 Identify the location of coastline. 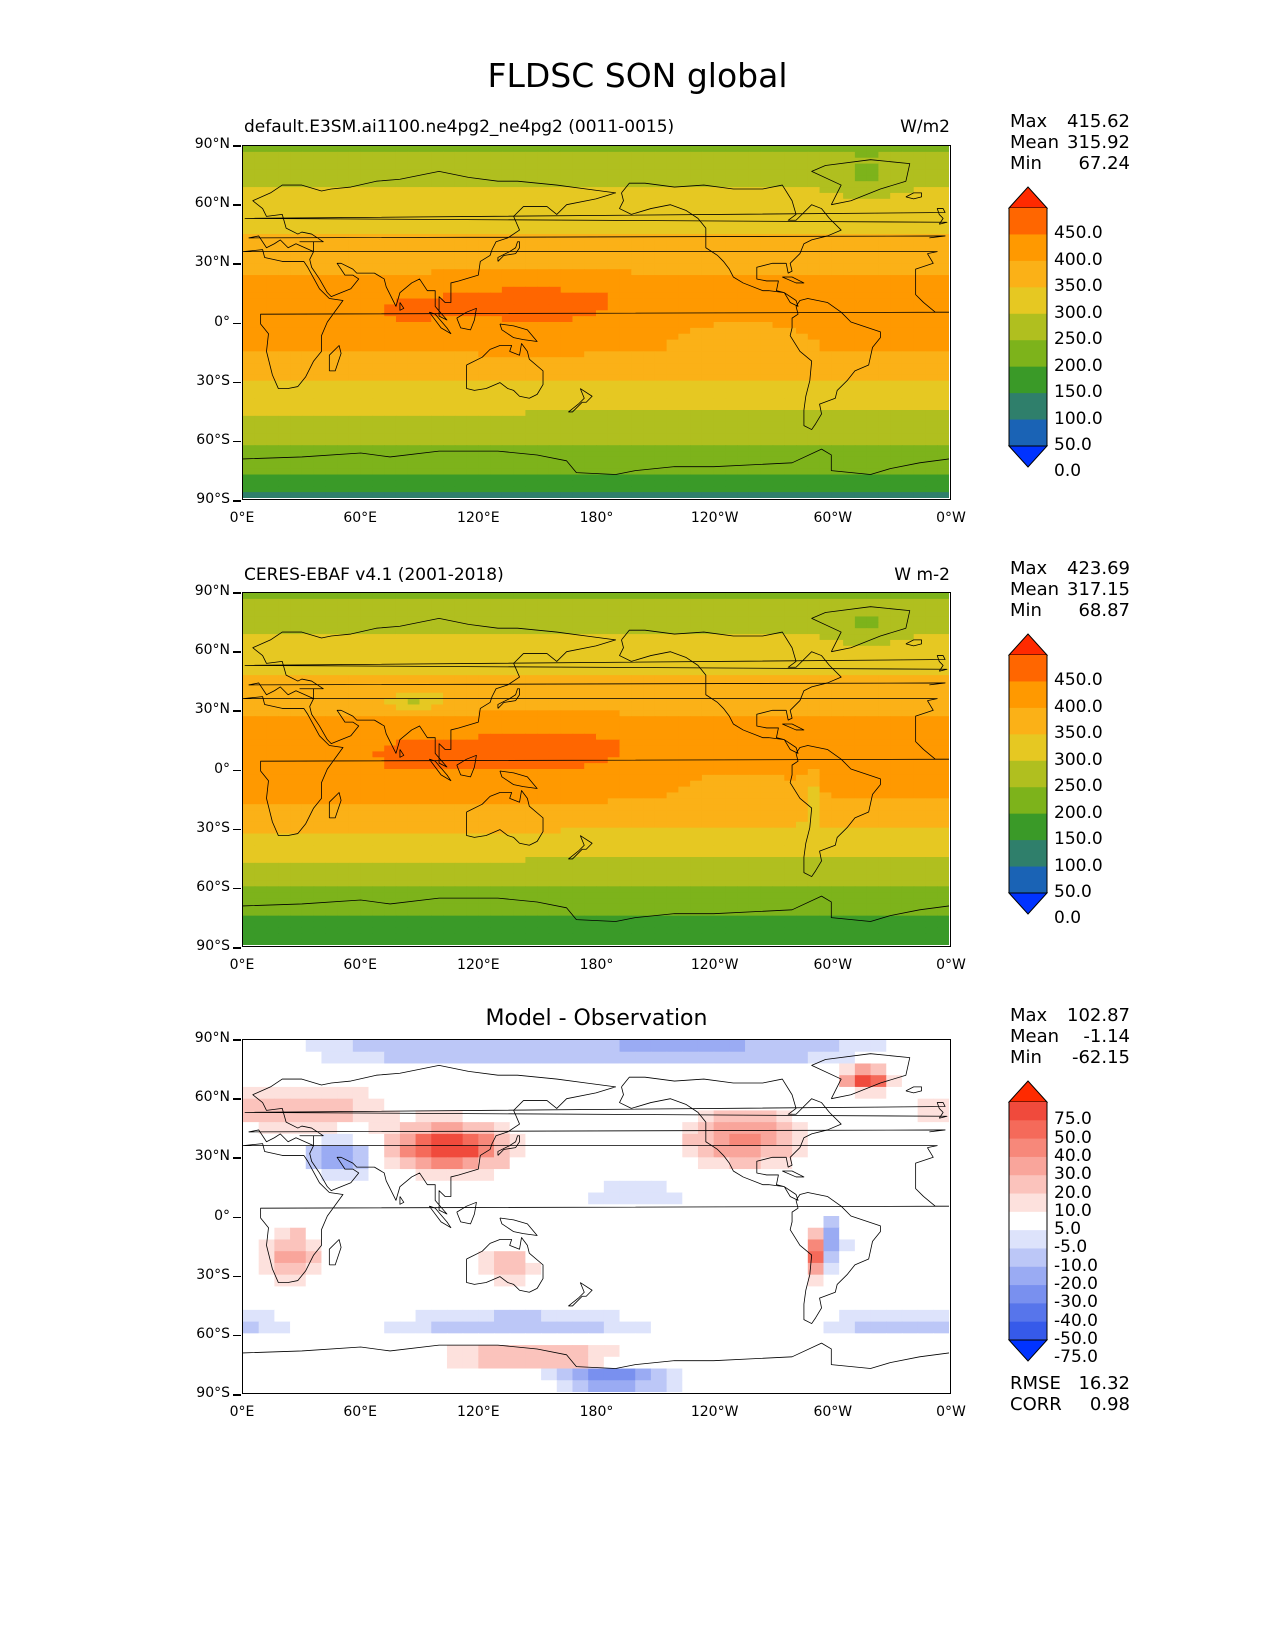
(596, 461).